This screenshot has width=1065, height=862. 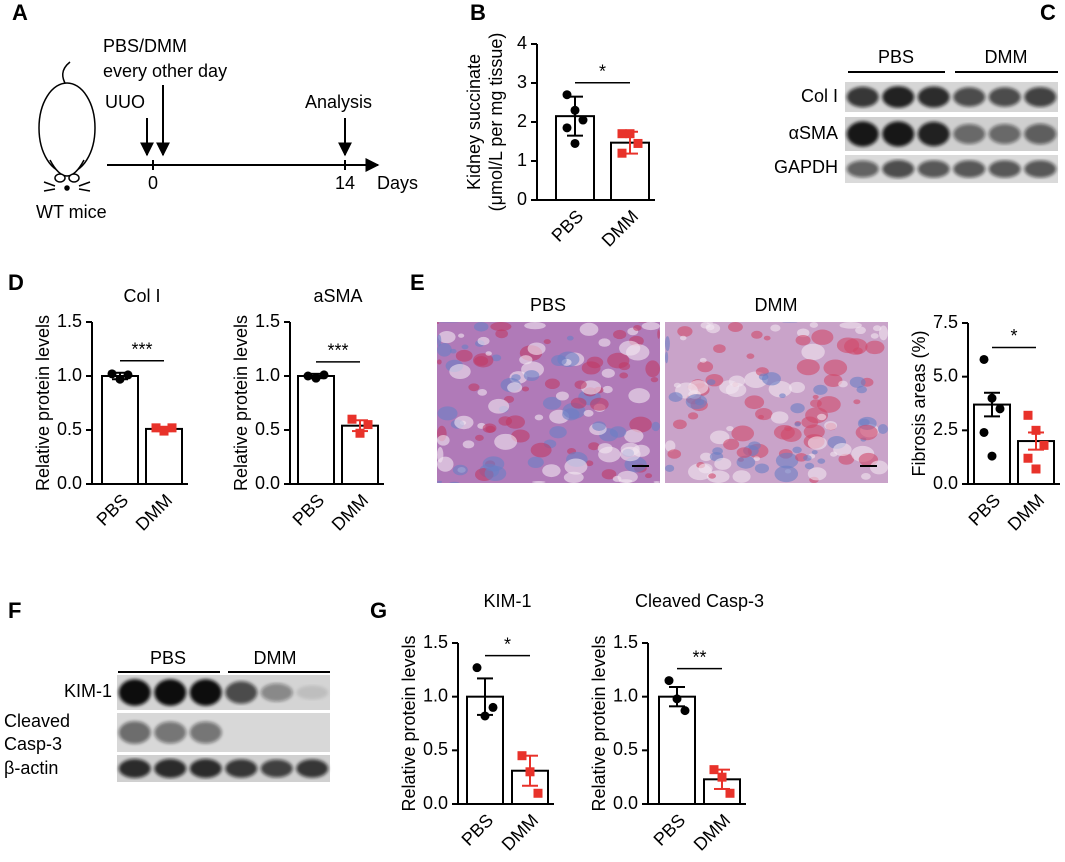 What do you see at coordinates (919, 403) in the screenshot?
I see `y-axis-label: Fibrosis areas (%)` at bounding box center [919, 403].